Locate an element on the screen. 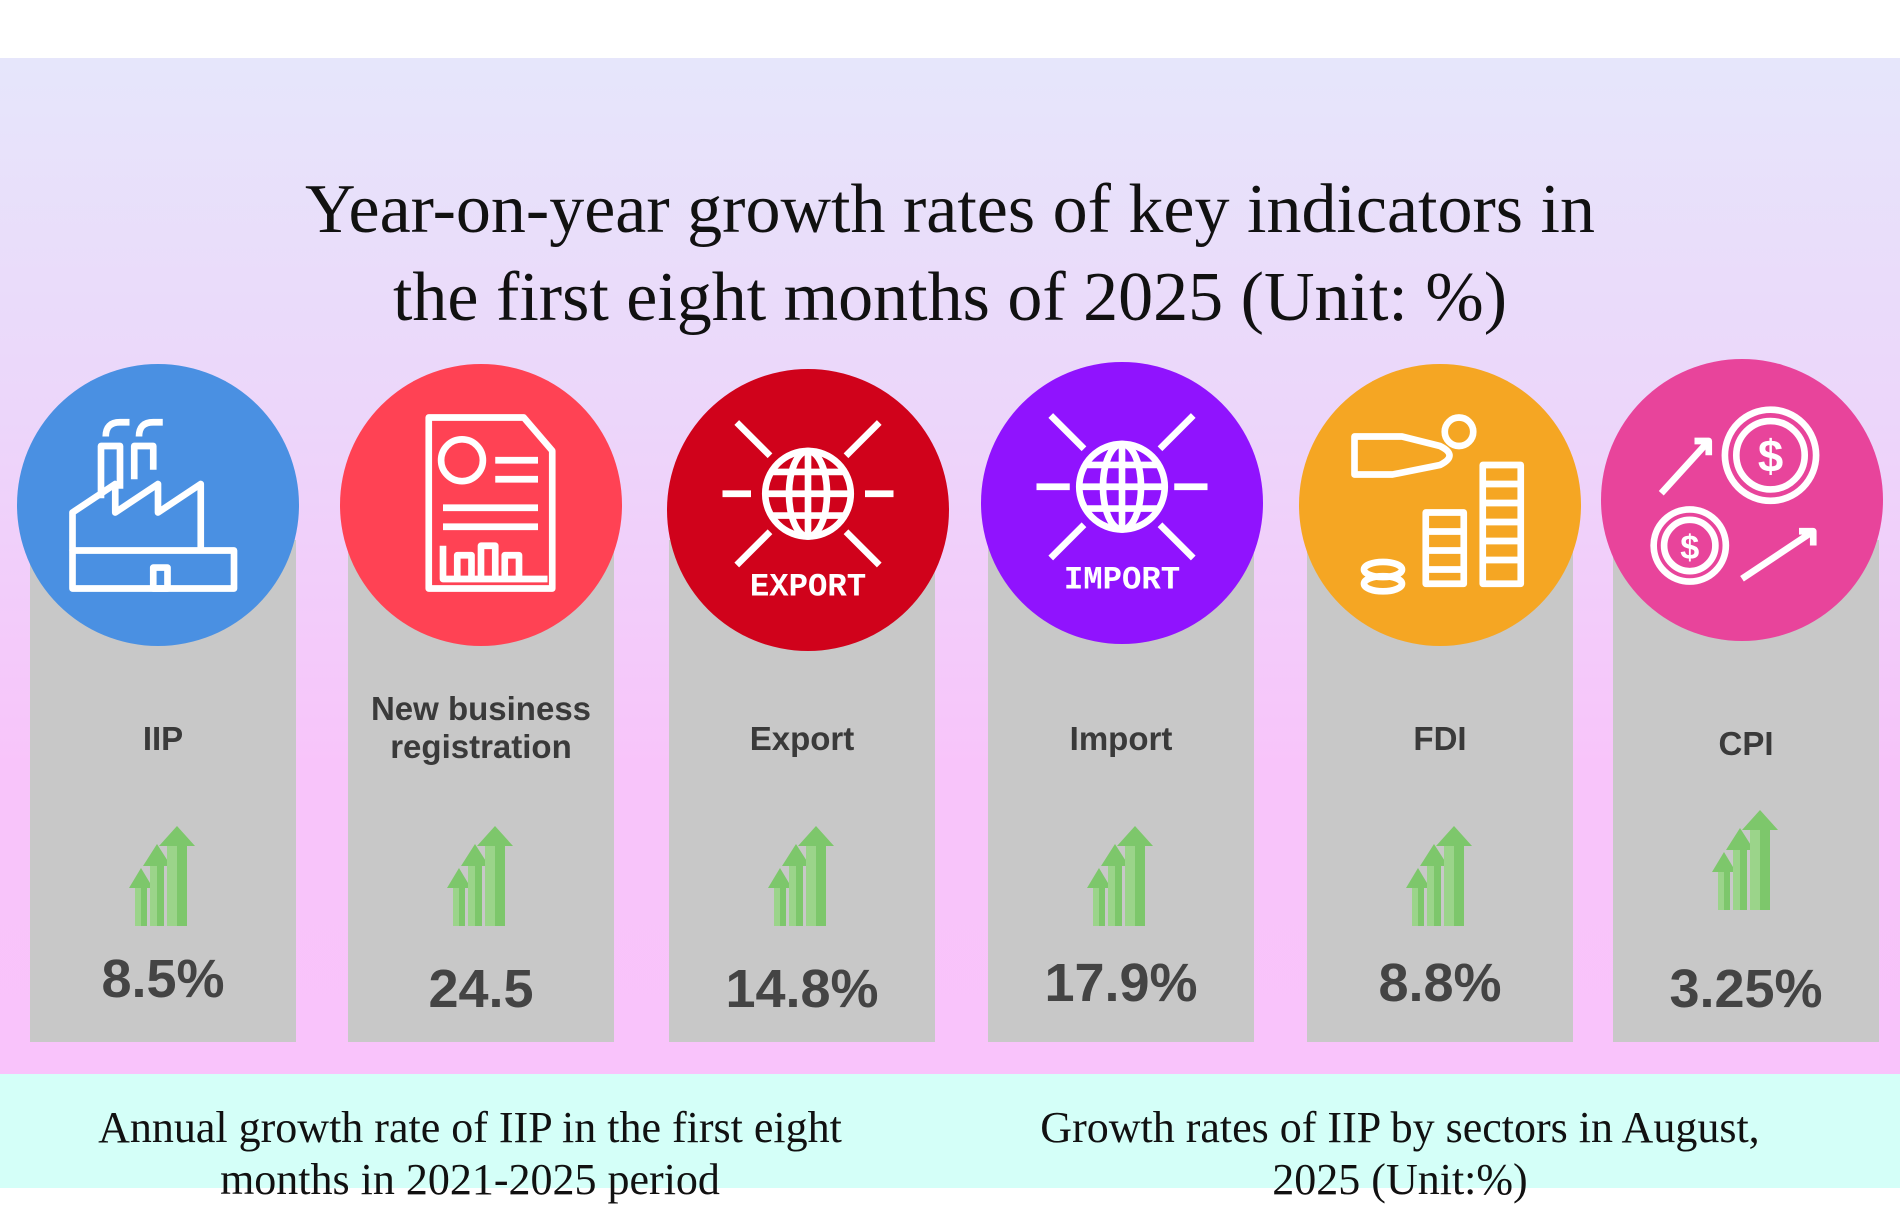 This screenshot has height=1206, width=1900. coins-hand-icon is located at coordinates (1440, 505).